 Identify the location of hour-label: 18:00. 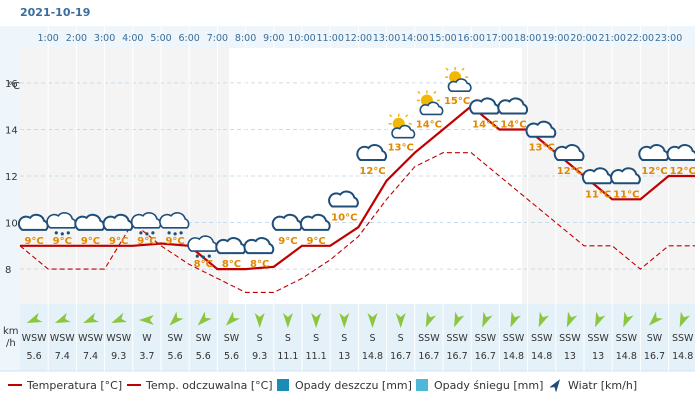
(527, 38).